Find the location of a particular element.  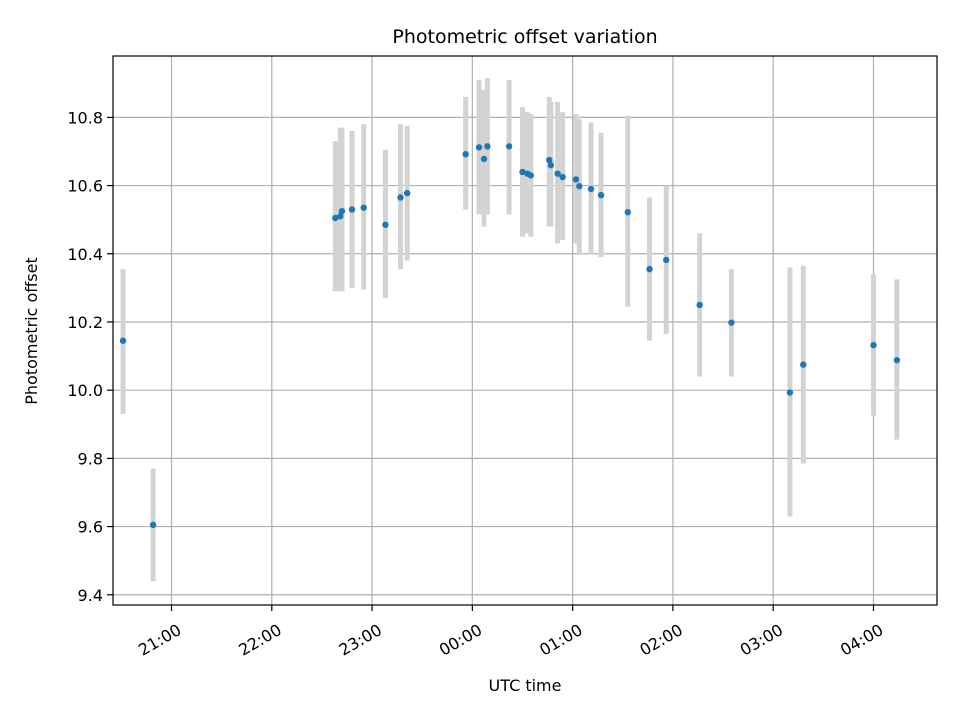

x-tick-label: 00:00 is located at coordinates (460, 640).